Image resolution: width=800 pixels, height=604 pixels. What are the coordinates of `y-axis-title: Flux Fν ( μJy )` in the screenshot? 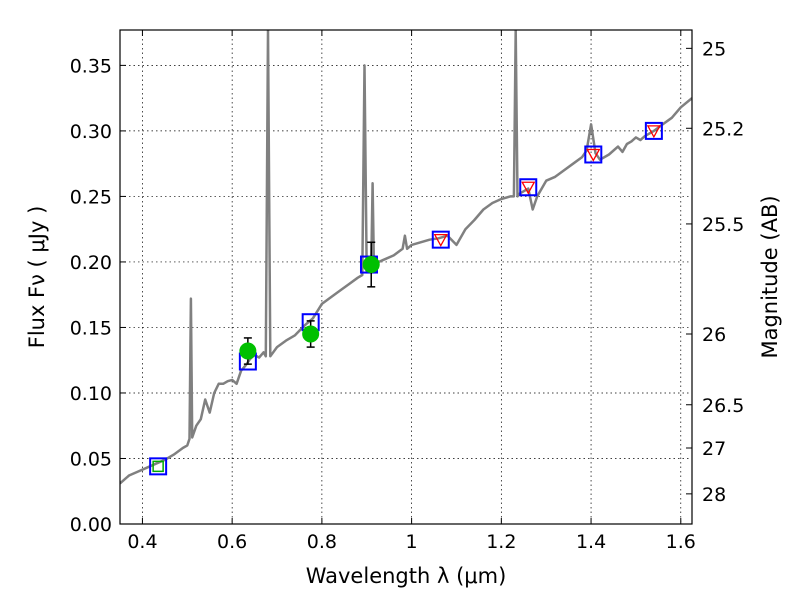 It's located at (37, 277).